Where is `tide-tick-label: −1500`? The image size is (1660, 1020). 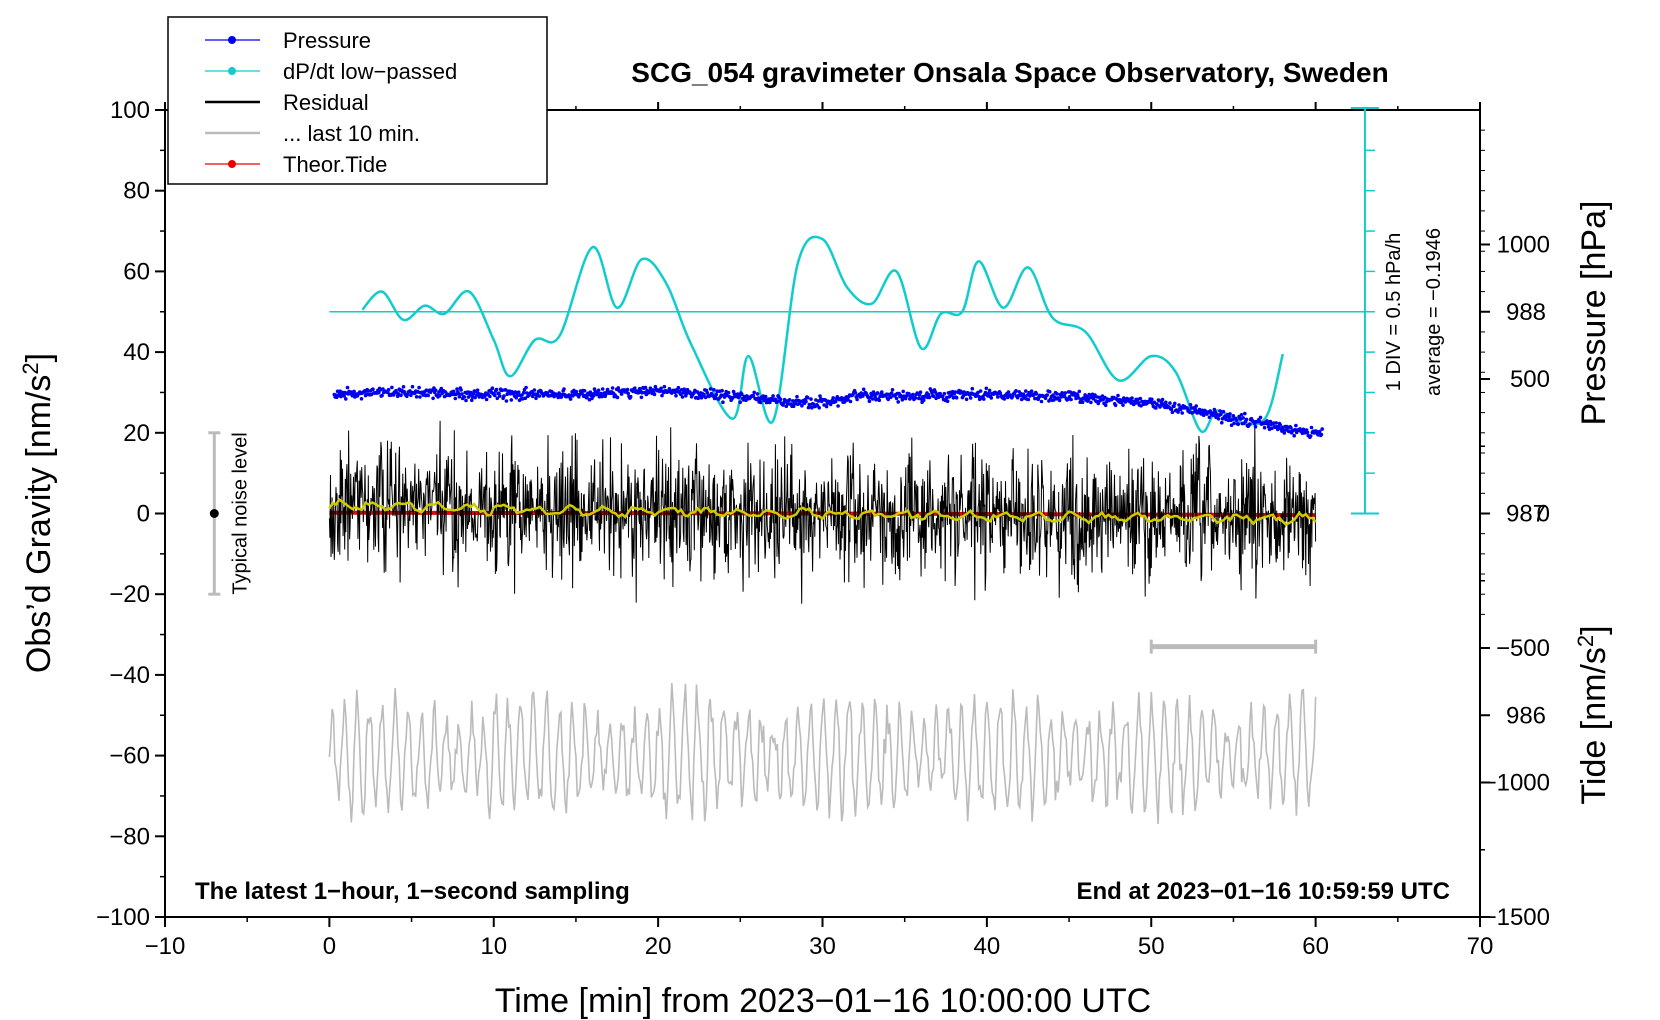 tide-tick-label: −1500 is located at coordinates (1516, 917).